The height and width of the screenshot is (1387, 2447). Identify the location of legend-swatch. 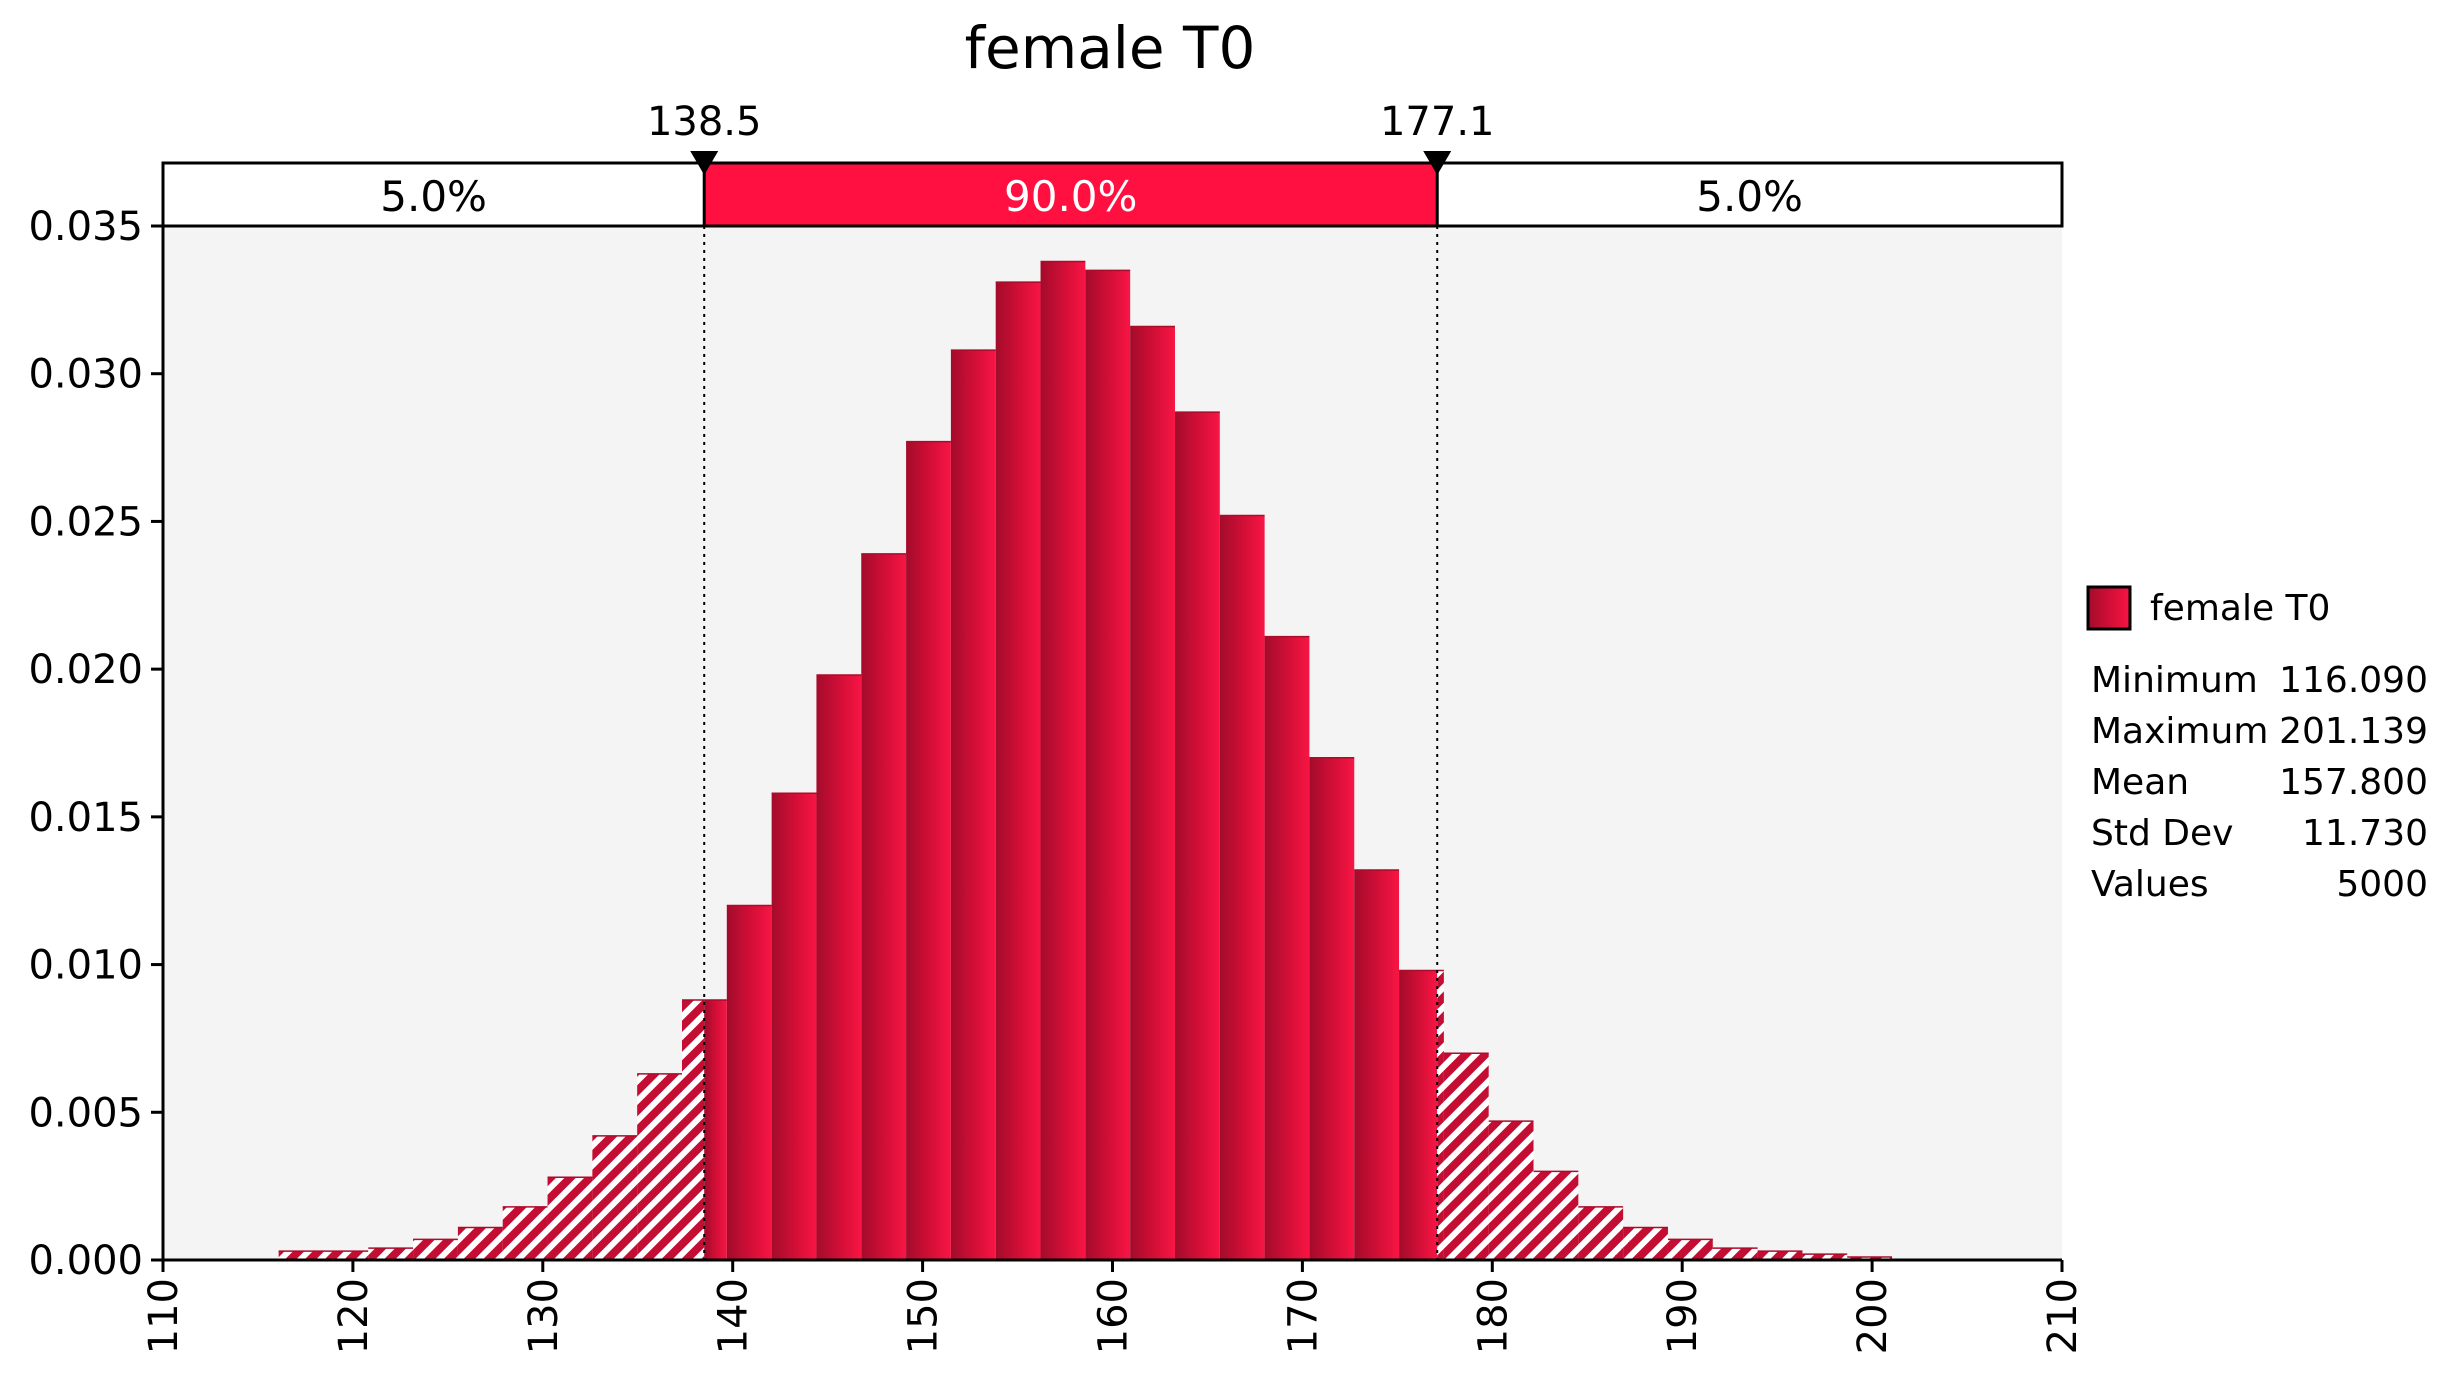
(2109, 608).